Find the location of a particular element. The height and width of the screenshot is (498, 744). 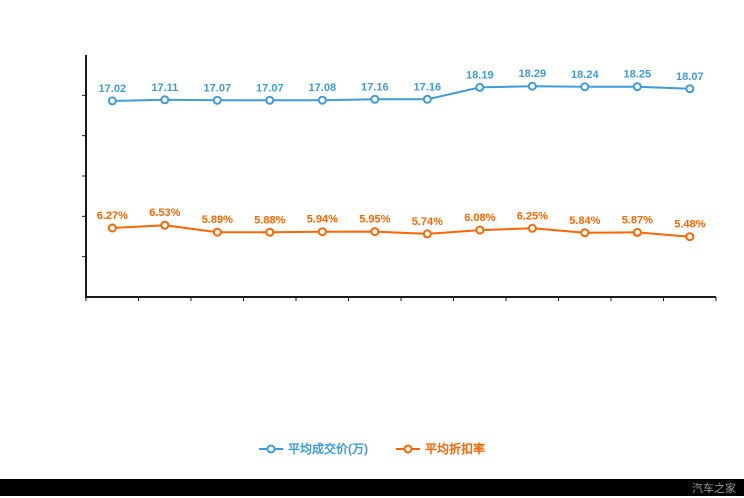

data-label: 6.27% is located at coordinates (112, 216).